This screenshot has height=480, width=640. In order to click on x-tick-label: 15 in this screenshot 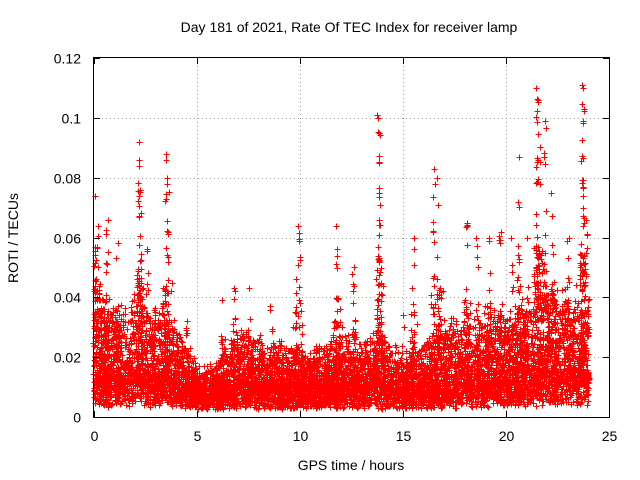, I will do `click(404, 436)`.